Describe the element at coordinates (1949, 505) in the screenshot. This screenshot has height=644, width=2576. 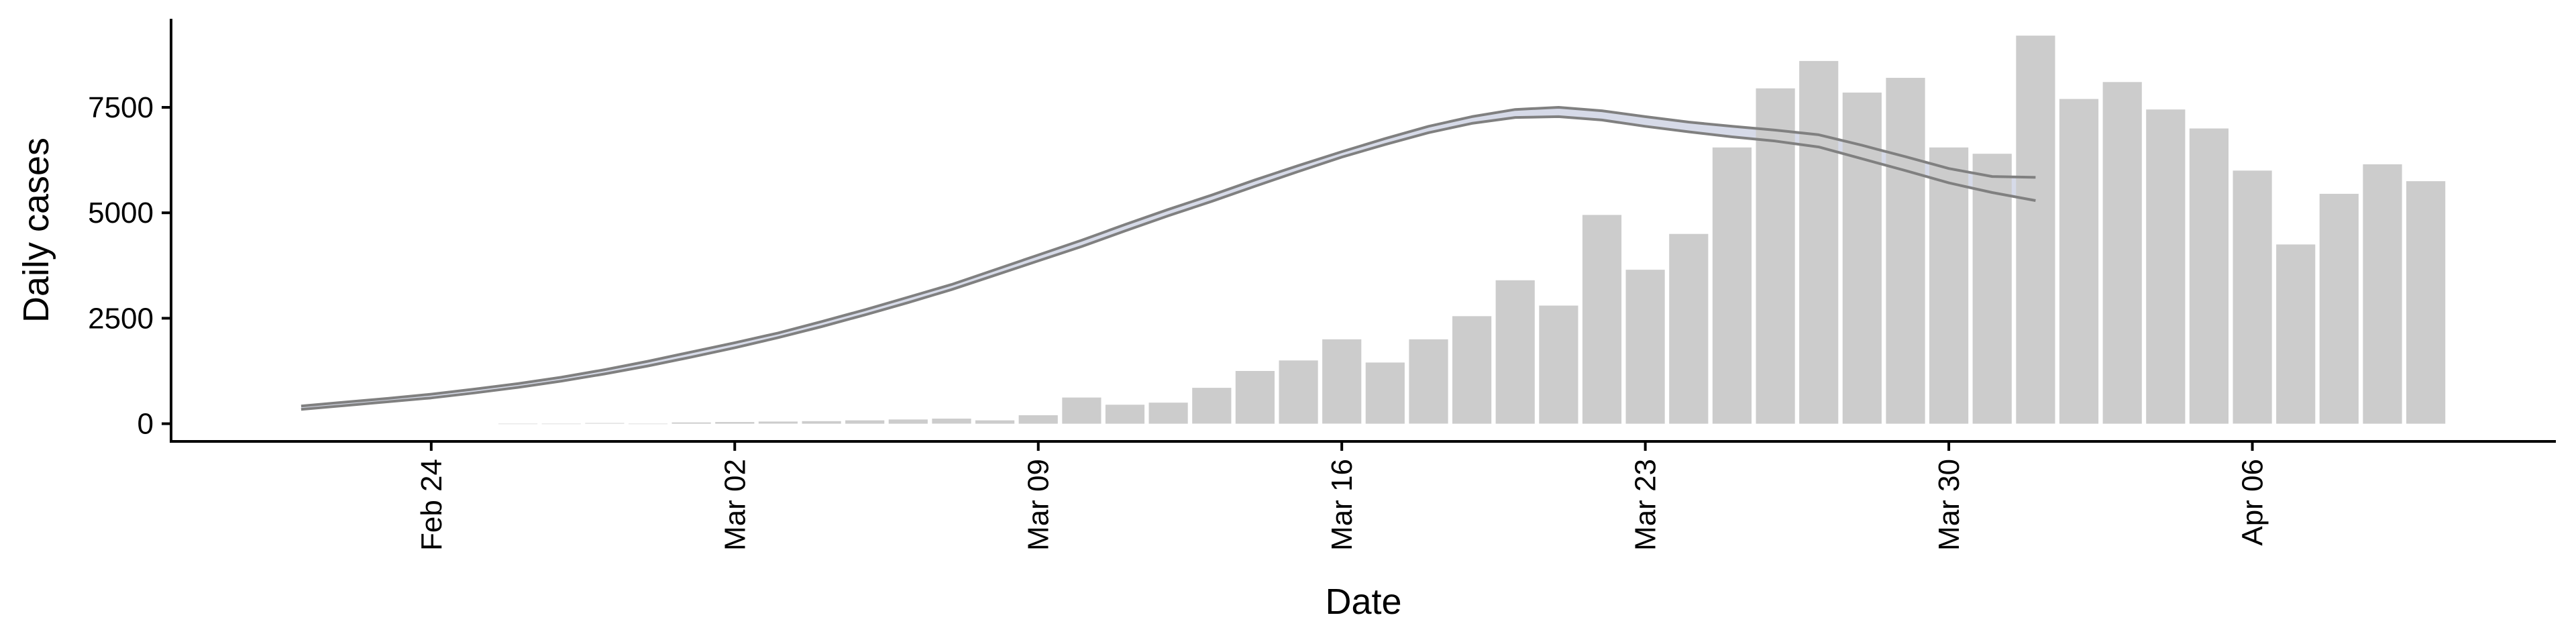
I see `x-tick-label: Mar 30` at that location.